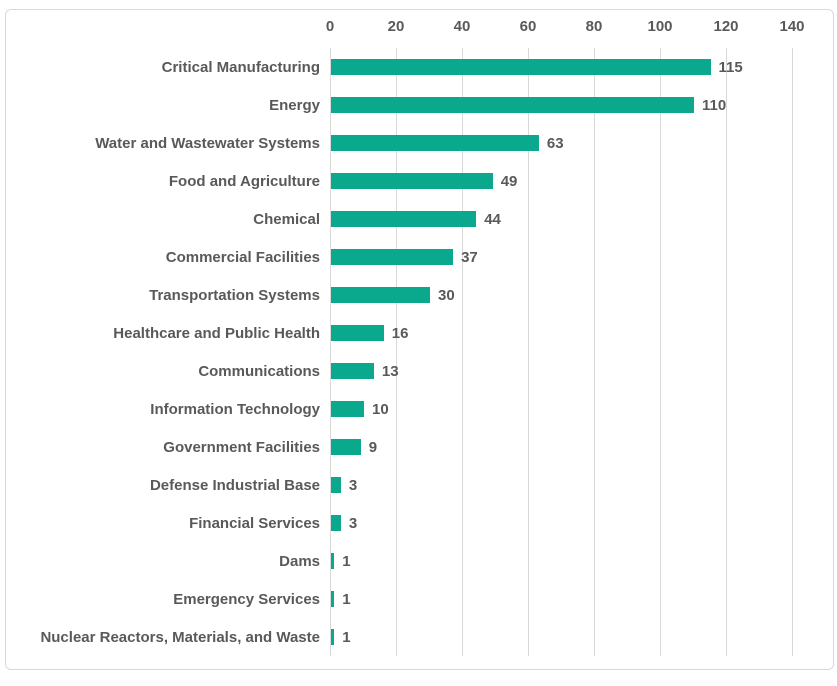 This screenshot has height=686, width=837. Describe the element at coordinates (419, 523) in the screenshot. I see `bar-row: Financial Services 3` at that location.